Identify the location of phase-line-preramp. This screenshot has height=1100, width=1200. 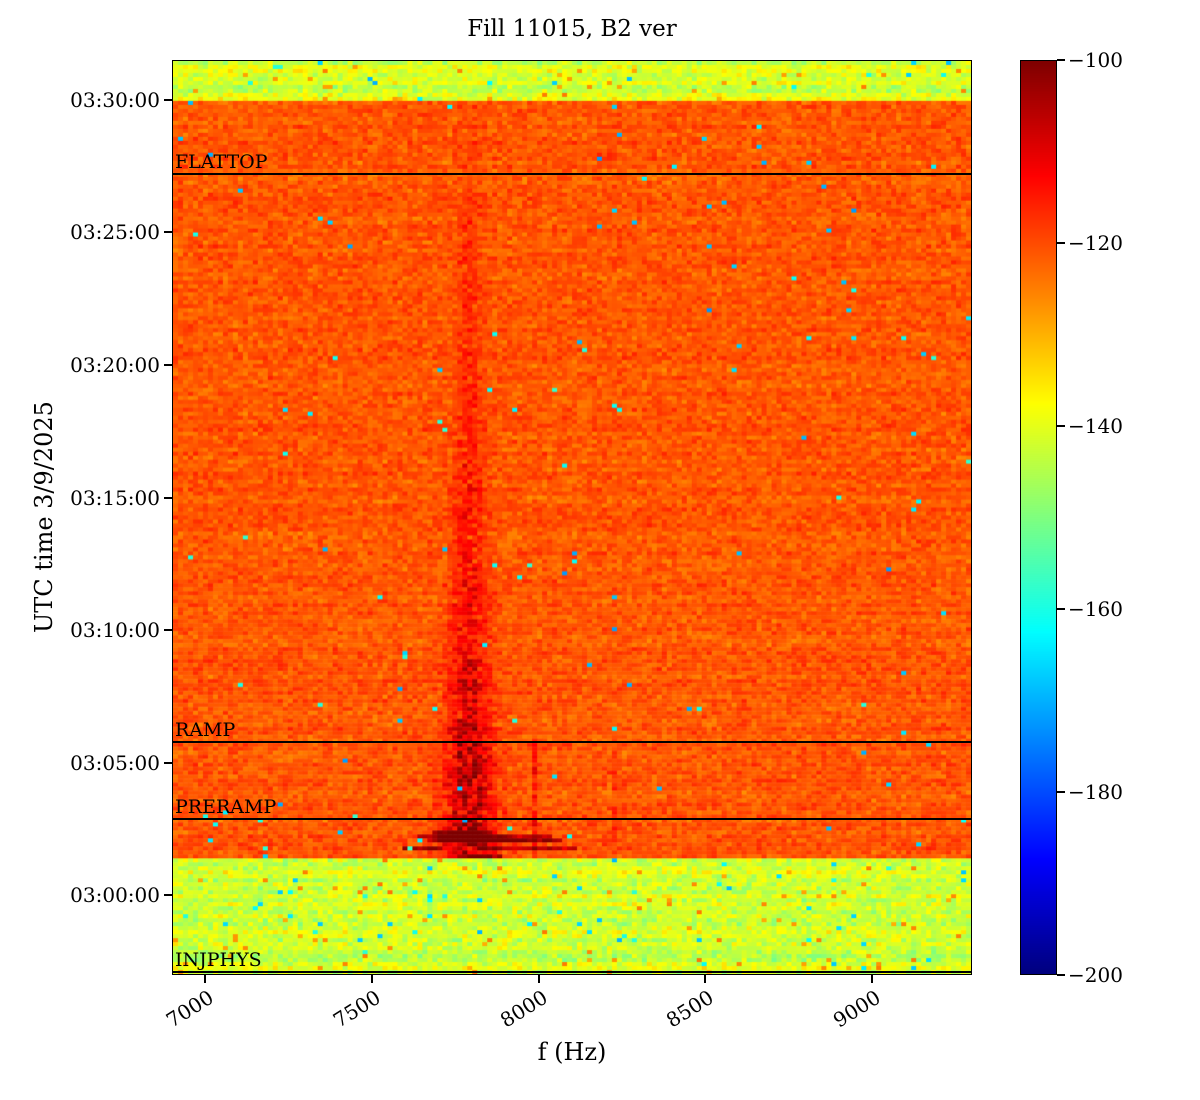
(572, 818).